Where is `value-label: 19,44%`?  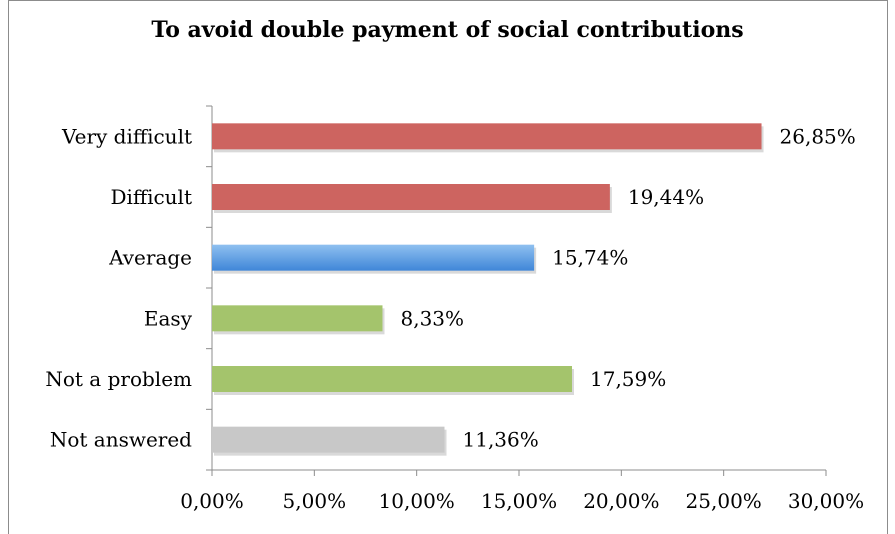 value-label: 19,44% is located at coordinates (666, 197).